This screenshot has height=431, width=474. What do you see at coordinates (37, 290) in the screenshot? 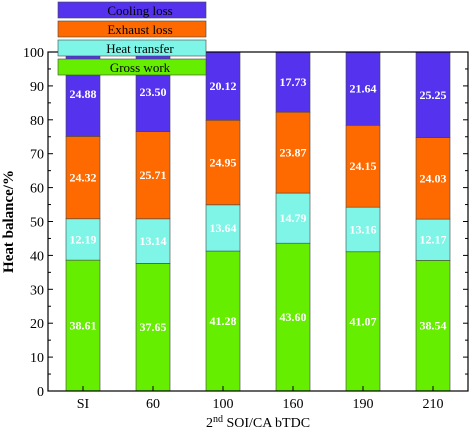
I see `y-tick-label: 30` at bounding box center [37, 290].